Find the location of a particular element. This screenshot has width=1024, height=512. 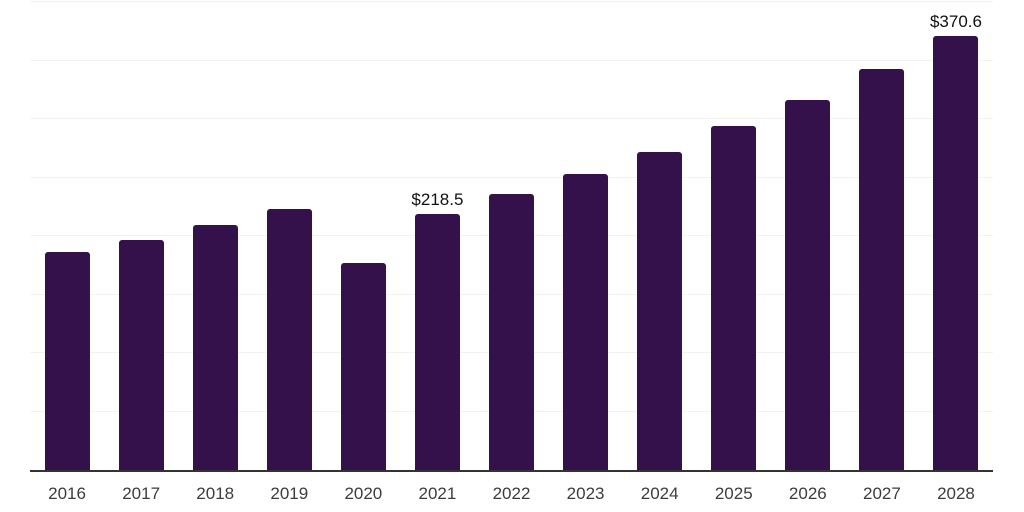

x-tick-2020: 2020 is located at coordinates (363, 493).